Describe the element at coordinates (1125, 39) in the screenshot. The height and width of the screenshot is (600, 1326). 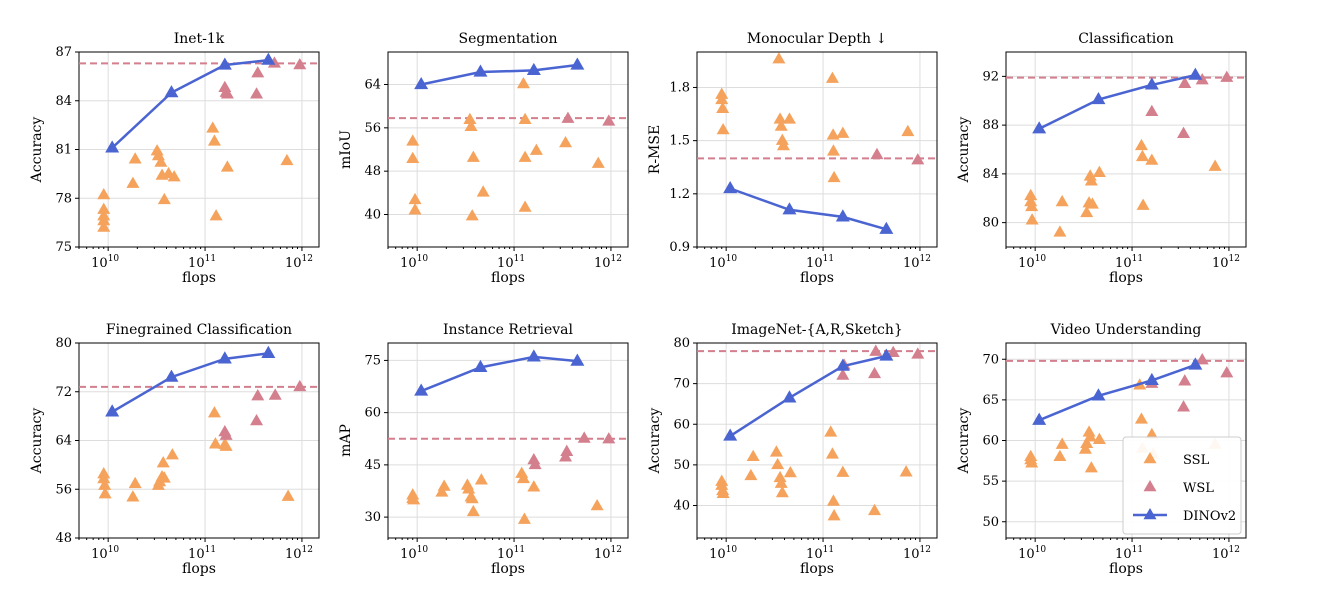
I see `panel-title: Classification` at that location.